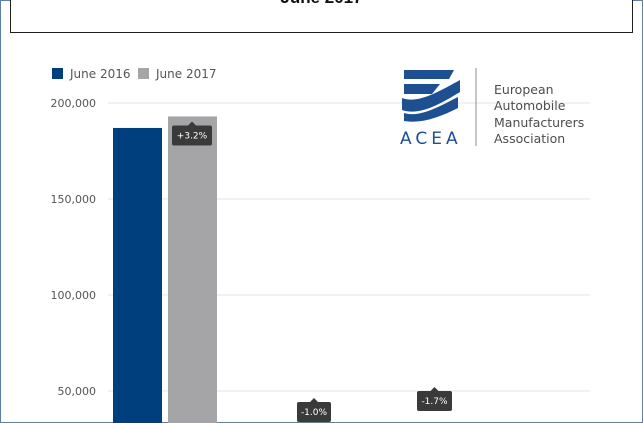 The width and height of the screenshot is (643, 423). Describe the element at coordinates (57, 73) in the screenshot. I see `legend-swatch-june-2016` at that location.